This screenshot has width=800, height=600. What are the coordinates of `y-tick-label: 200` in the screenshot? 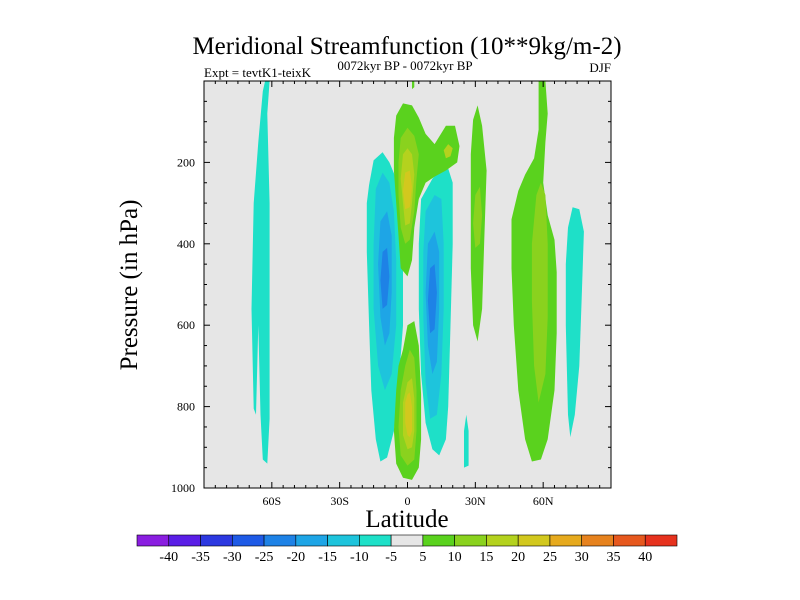 It's located at (186, 162).